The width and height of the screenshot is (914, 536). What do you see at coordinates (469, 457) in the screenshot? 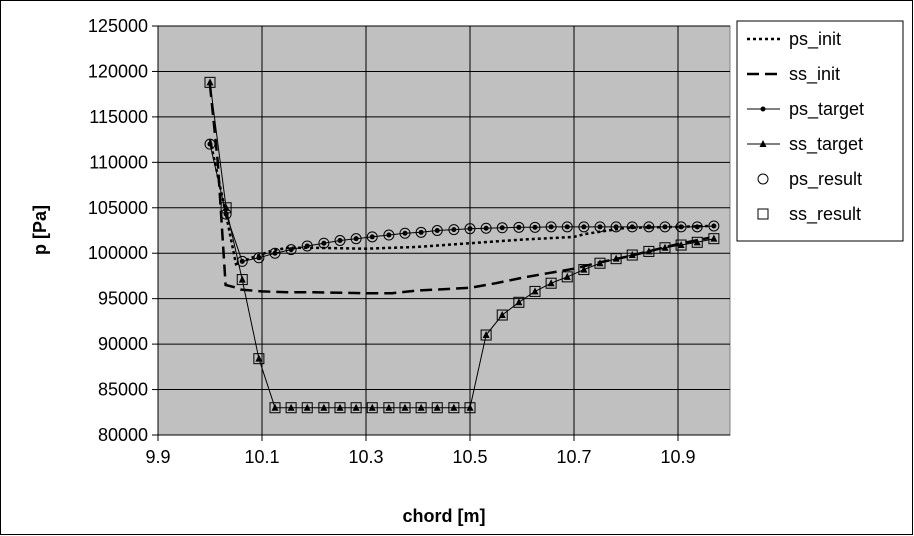
I see `x-tick-label: 10.5` at bounding box center [469, 457].